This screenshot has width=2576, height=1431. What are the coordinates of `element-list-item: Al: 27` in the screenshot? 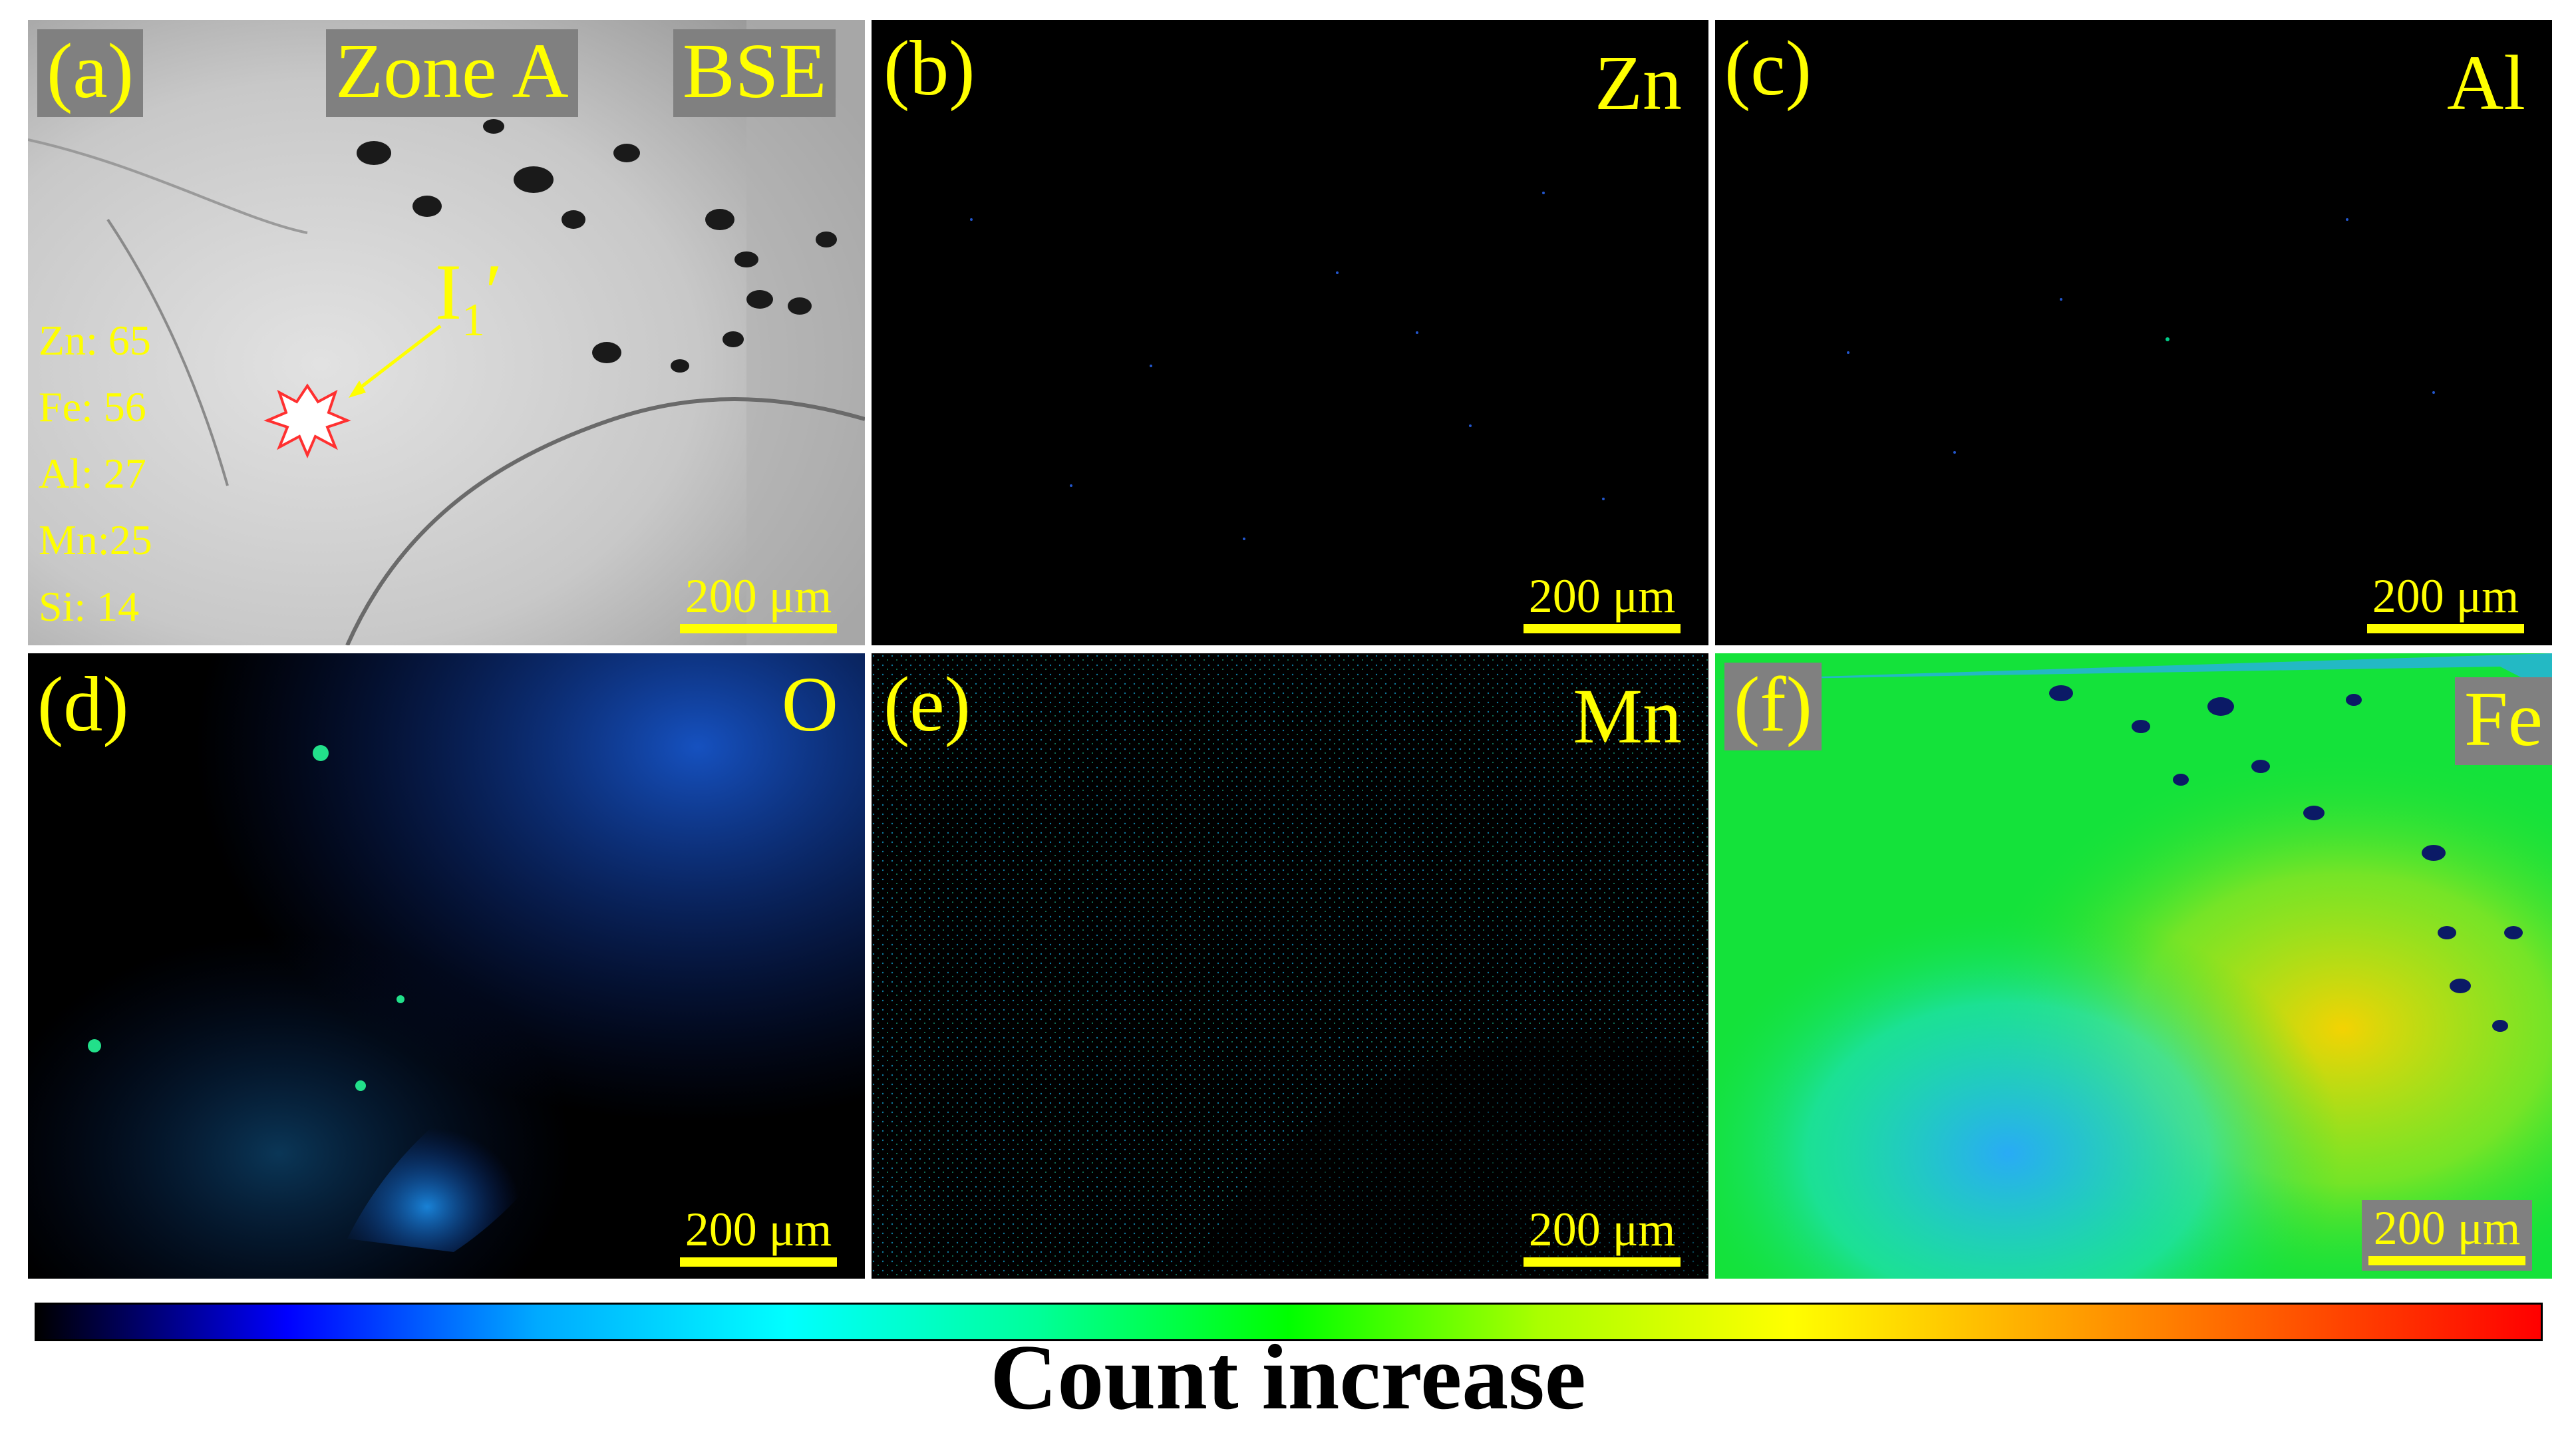 It's located at (92, 473).